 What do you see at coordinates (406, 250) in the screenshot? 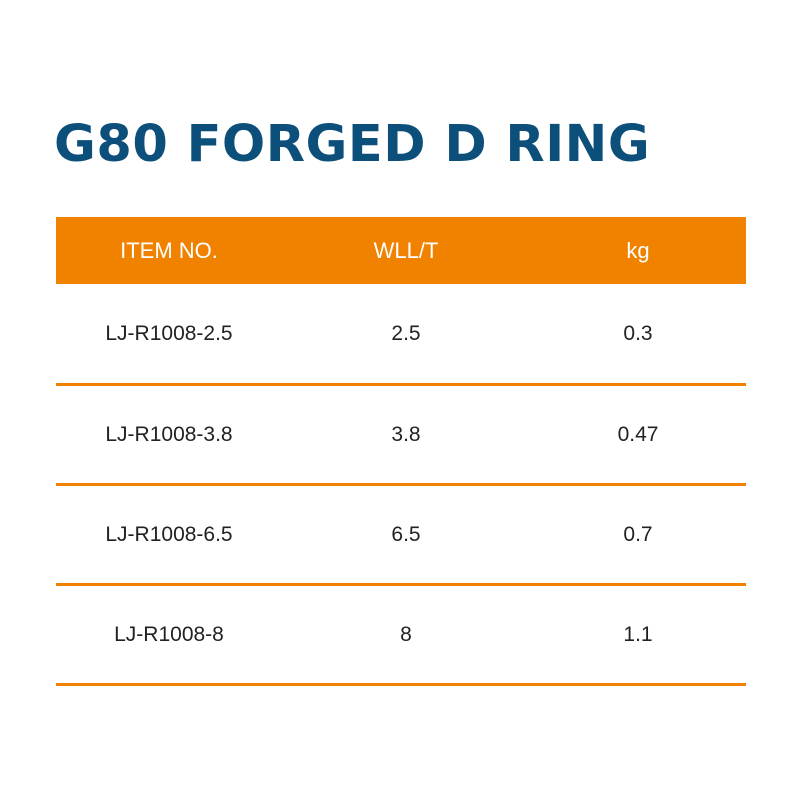
I see `header-wll: WLL/T` at bounding box center [406, 250].